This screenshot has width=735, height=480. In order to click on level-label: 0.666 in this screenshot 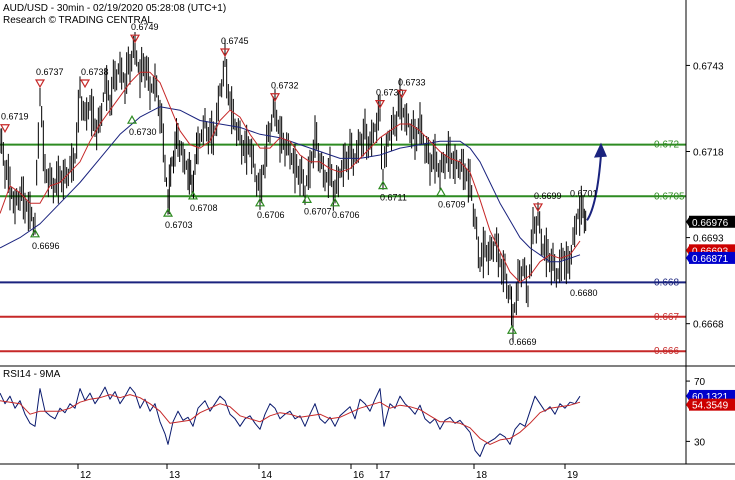, I will do `click(666, 351)`.